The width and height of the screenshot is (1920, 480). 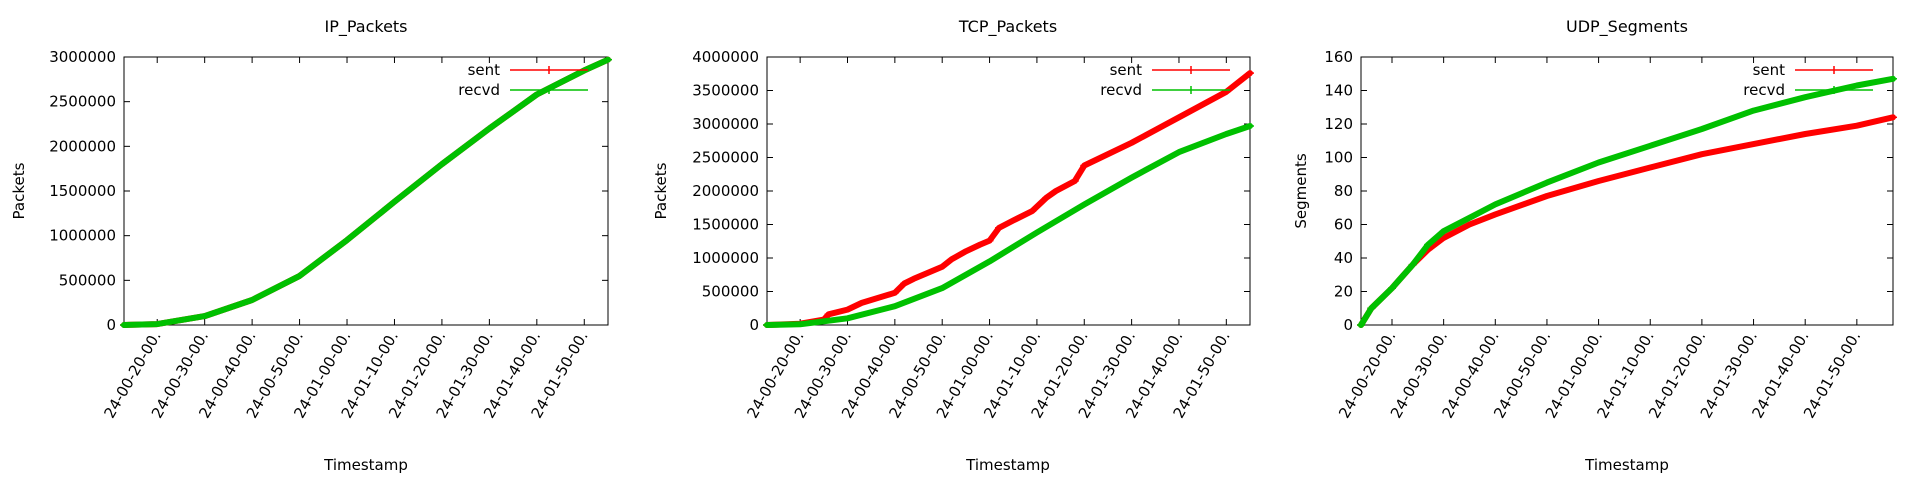 I want to click on y-tick-label: 3500000, so click(x=725, y=91).